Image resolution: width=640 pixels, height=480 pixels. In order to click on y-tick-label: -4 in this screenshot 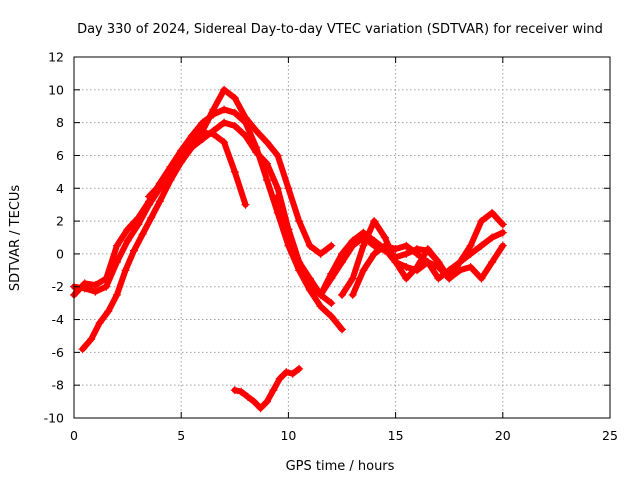, I will do `click(58, 319)`.